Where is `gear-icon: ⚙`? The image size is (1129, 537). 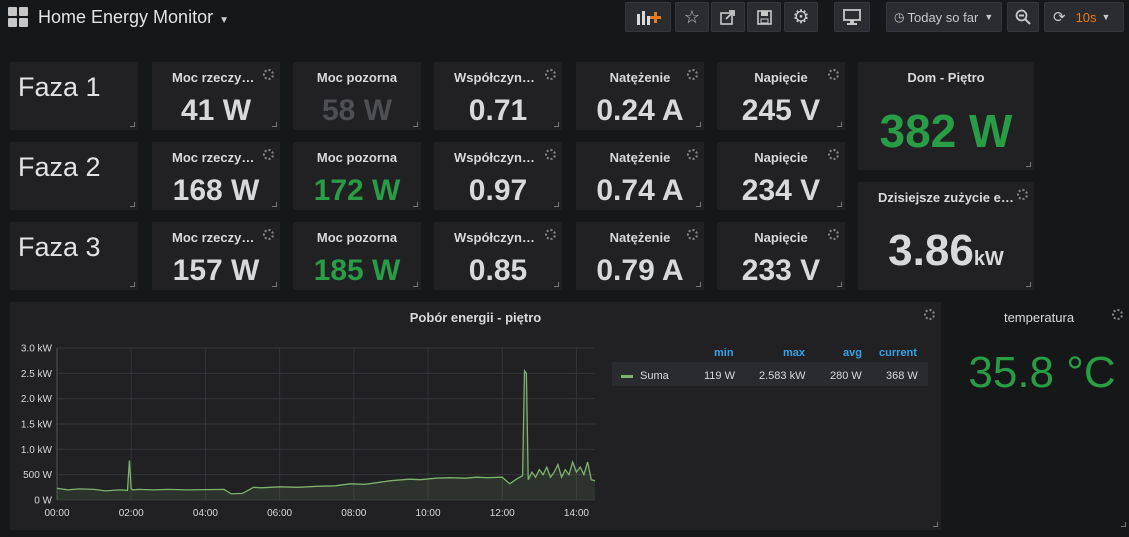
gear-icon: ⚙ is located at coordinates (801, 17).